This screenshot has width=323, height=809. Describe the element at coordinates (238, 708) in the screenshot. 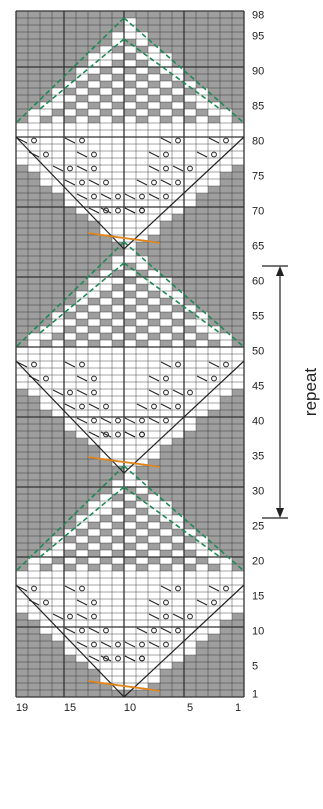

I see `col-label: 1` at that location.